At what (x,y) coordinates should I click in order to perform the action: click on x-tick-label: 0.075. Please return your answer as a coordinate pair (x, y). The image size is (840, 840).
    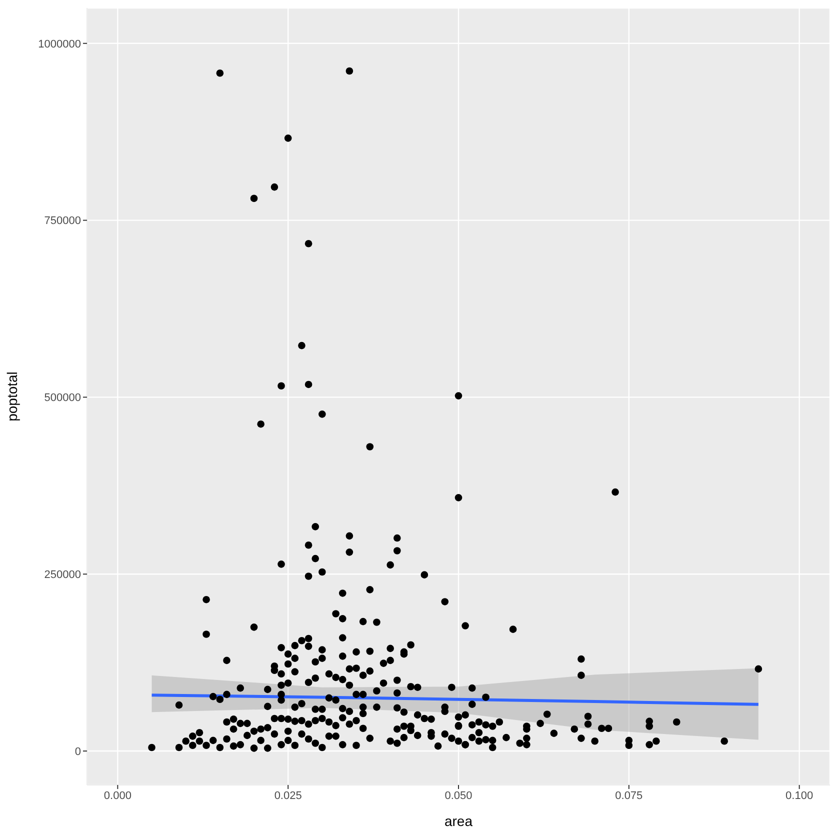
    Looking at the image, I should click on (629, 796).